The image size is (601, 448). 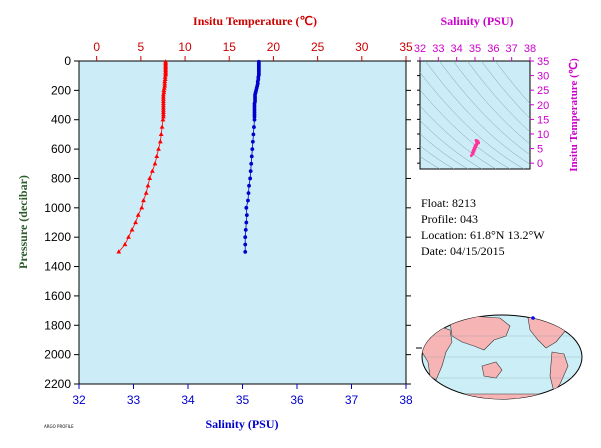 I want to click on y-axis-title: Pressure (decibar), so click(x=23, y=222).